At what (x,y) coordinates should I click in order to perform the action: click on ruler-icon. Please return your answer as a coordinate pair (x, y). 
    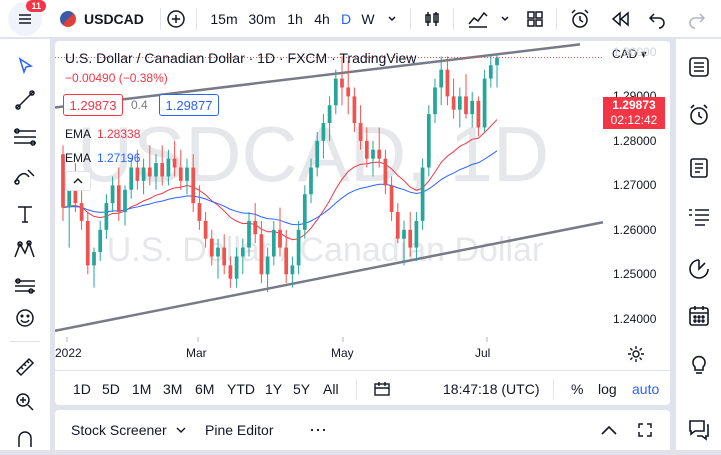
    Looking at the image, I should click on (25, 367).